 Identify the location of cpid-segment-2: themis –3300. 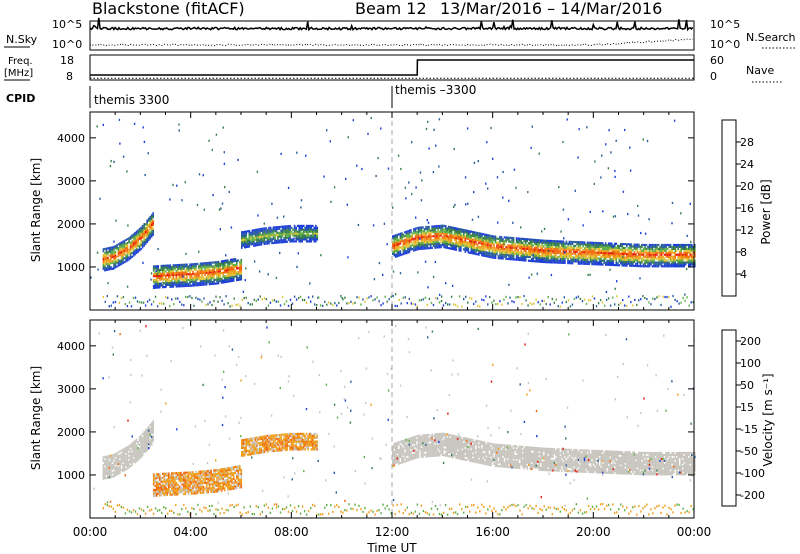
(435, 90).